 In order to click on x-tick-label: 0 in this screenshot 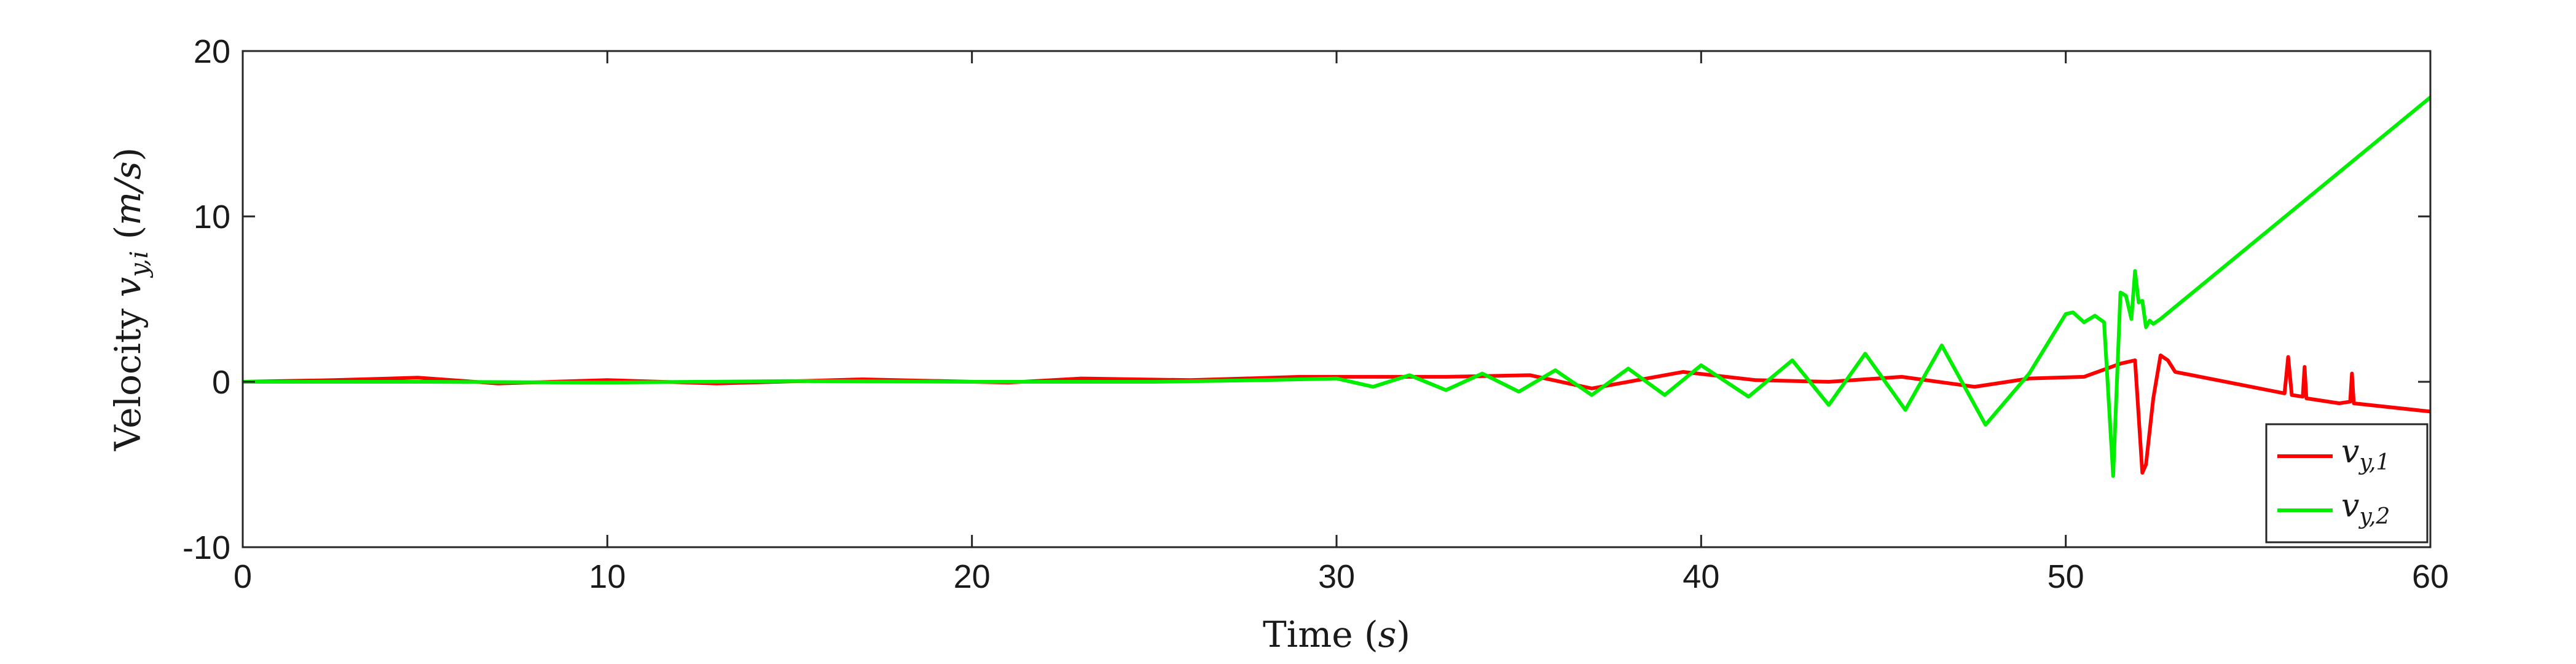, I will do `click(243, 576)`.